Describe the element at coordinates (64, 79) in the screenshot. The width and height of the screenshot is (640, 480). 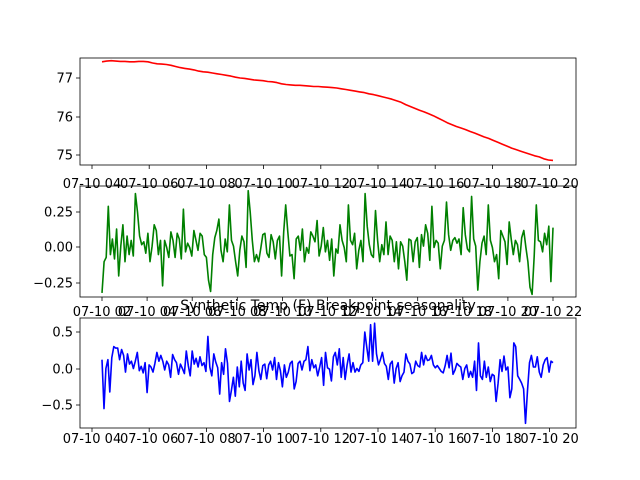
I see `y-tick-label: 77` at that location.